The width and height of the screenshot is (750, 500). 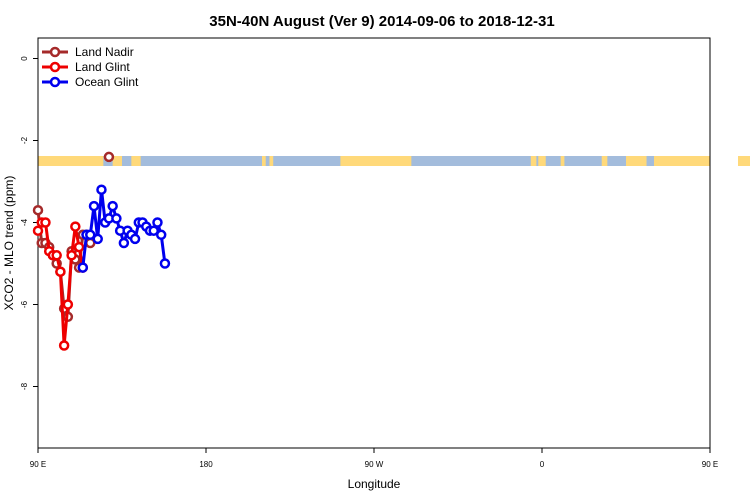 I want to click on legend-item-ocean-glint: Ocean Glint, so click(x=90, y=82).